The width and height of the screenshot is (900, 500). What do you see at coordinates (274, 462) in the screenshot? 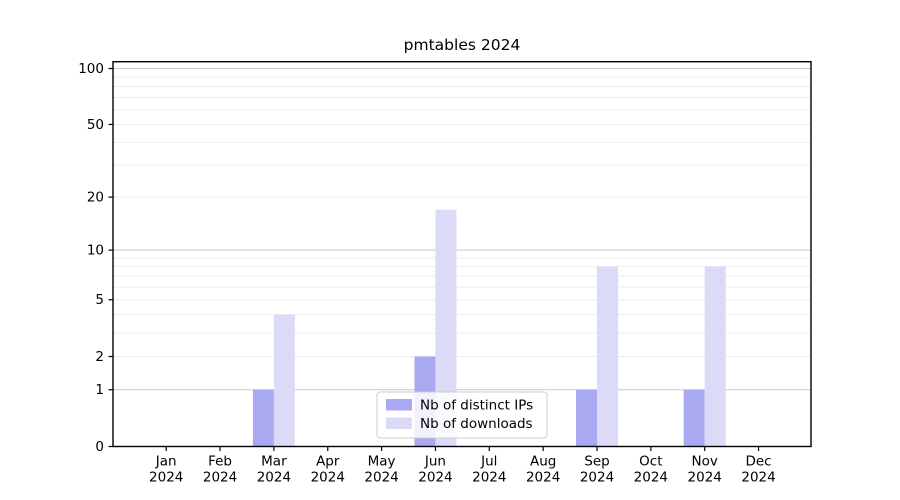
I see `x-tick-label-month: Mar` at bounding box center [274, 462].